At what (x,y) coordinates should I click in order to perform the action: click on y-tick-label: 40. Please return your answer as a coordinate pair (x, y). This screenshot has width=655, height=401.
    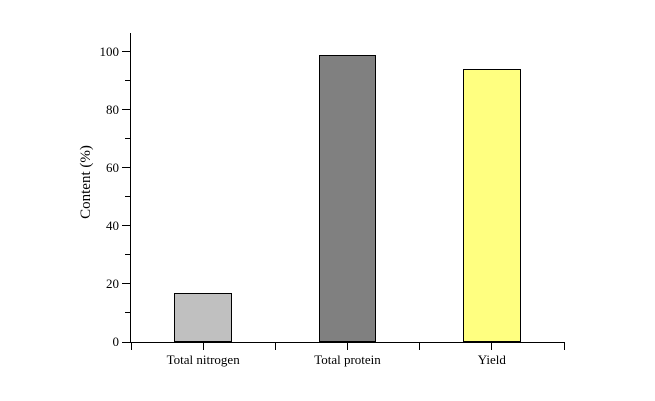
    Looking at the image, I should click on (112, 225).